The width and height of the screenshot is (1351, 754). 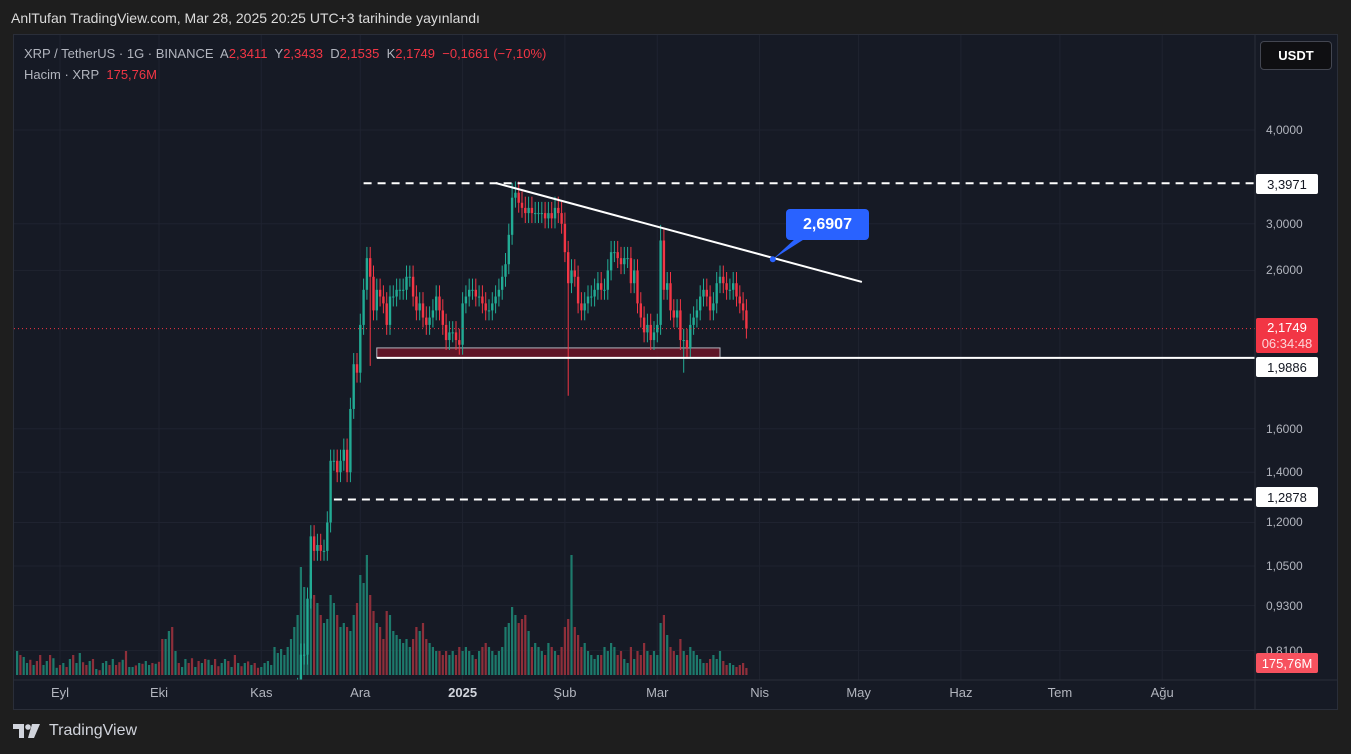 What do you see at coordinates (1284, 522) in the screenshot?
I see `price-tick-label: 1,2000` at bounding box center [1284, 522].